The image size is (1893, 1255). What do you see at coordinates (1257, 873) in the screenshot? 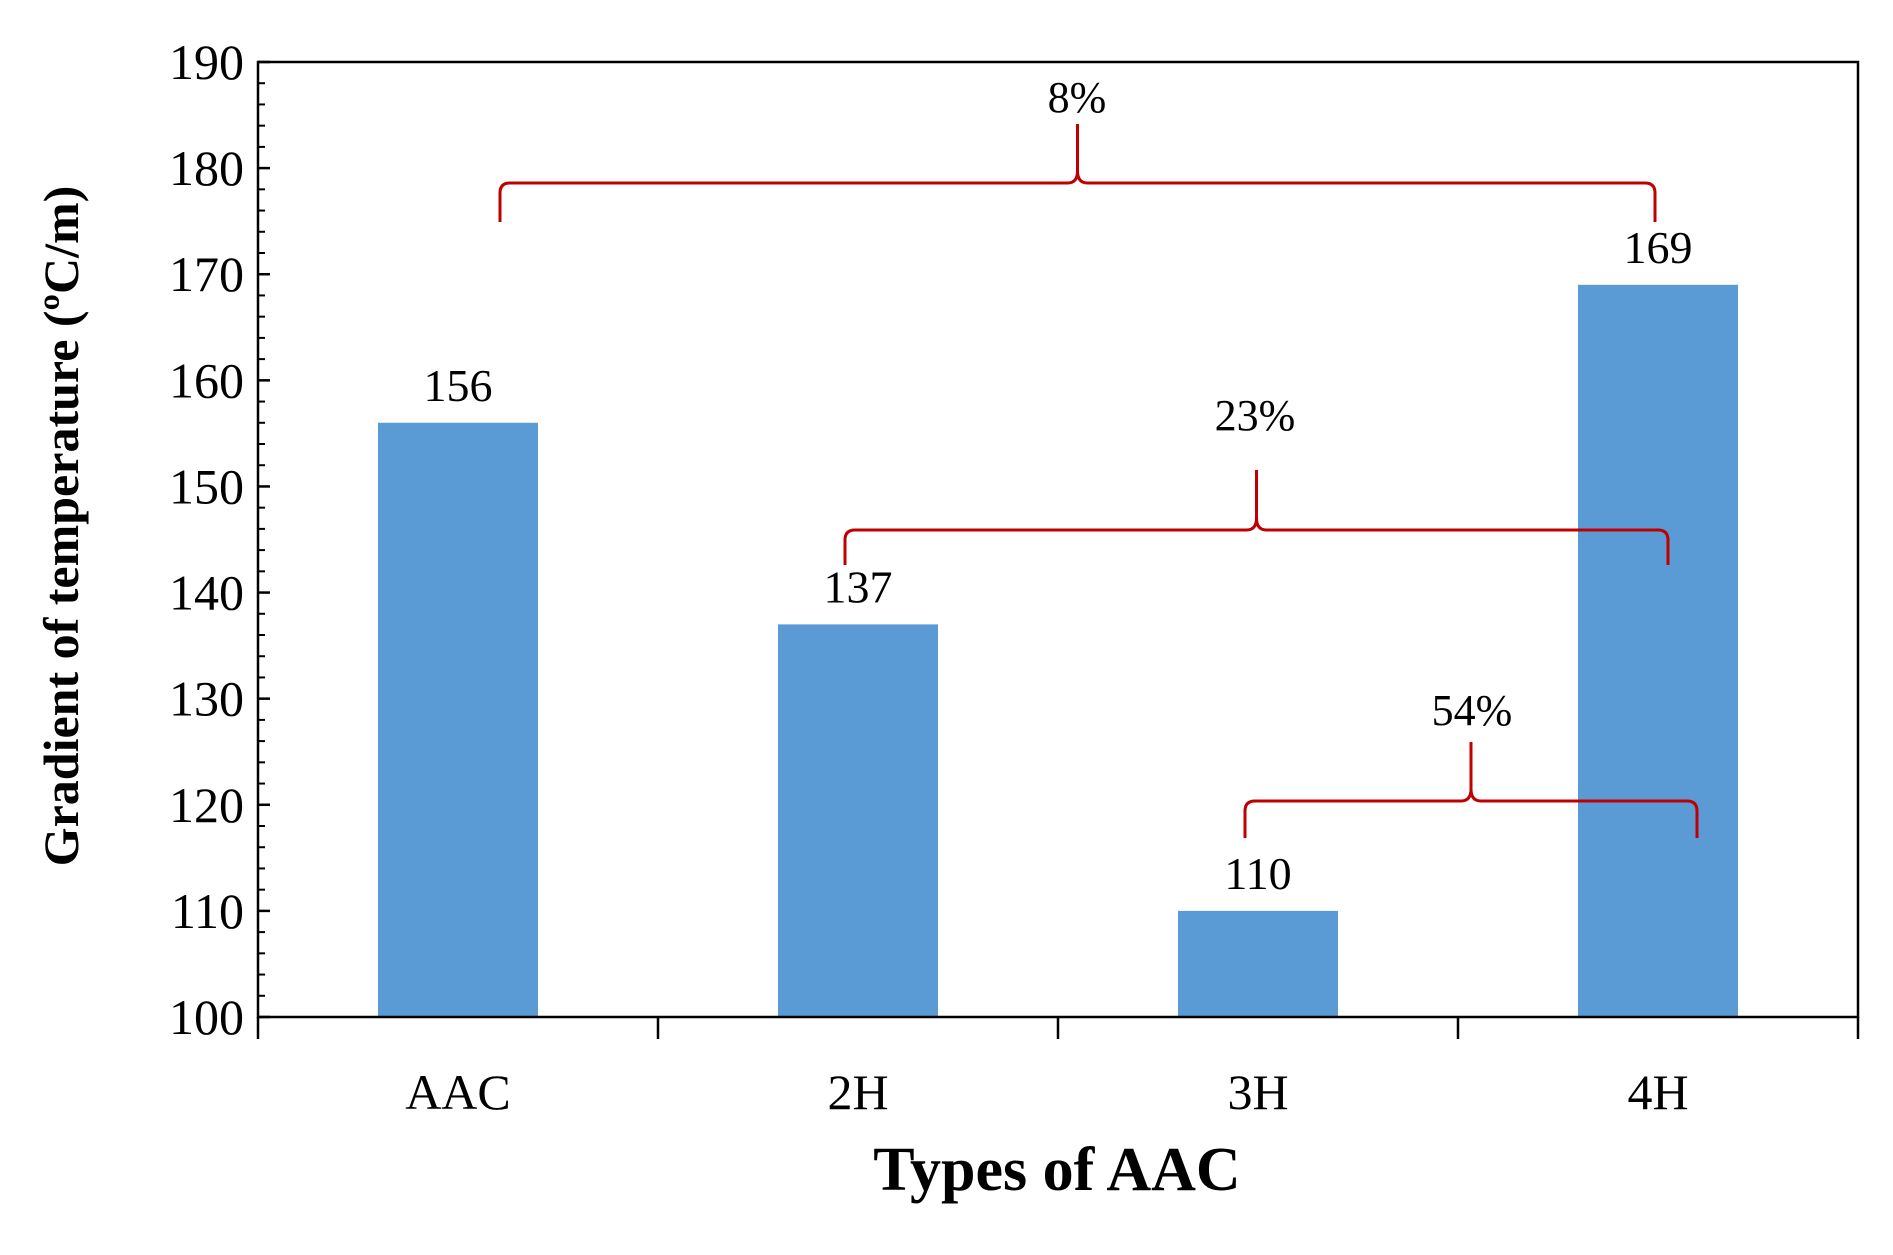
I see `data-label-3H: 110` at bounding box center [1257, 873].